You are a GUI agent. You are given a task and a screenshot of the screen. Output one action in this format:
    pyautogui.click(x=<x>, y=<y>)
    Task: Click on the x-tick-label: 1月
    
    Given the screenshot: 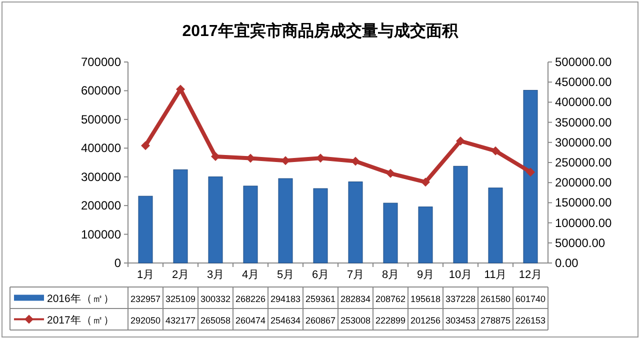 What is the action you would take?
    pyautogui.click(x=145, y=275)
    